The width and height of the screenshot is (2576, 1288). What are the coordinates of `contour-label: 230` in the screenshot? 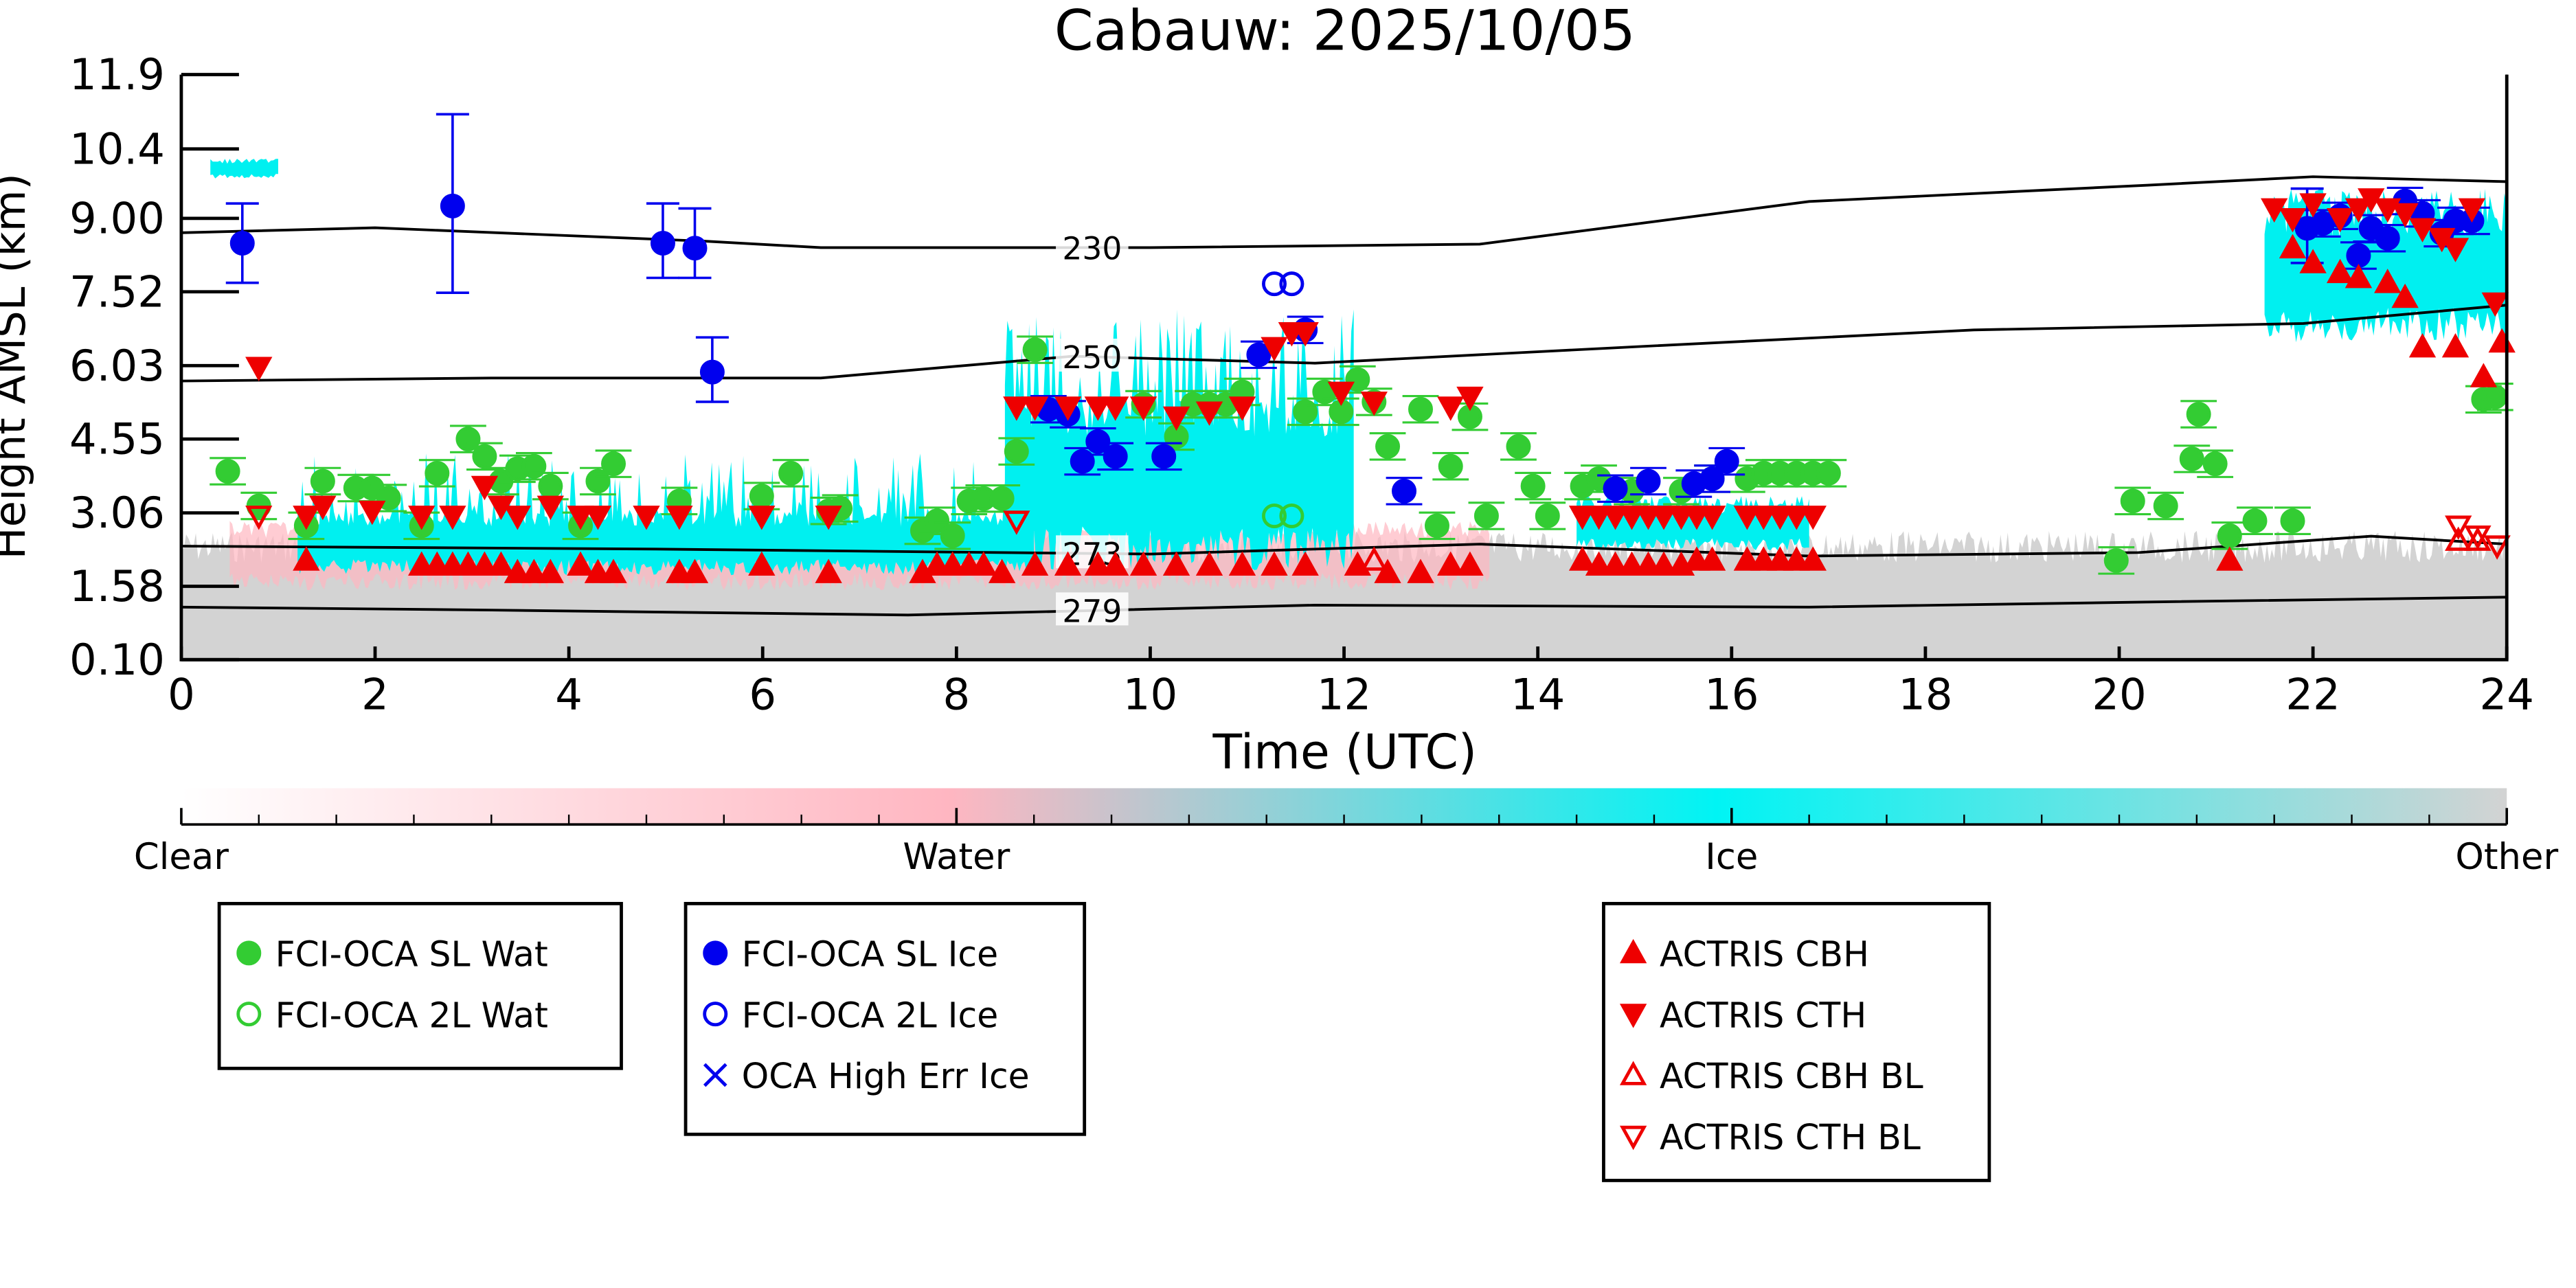 It's located at (1092, 248).